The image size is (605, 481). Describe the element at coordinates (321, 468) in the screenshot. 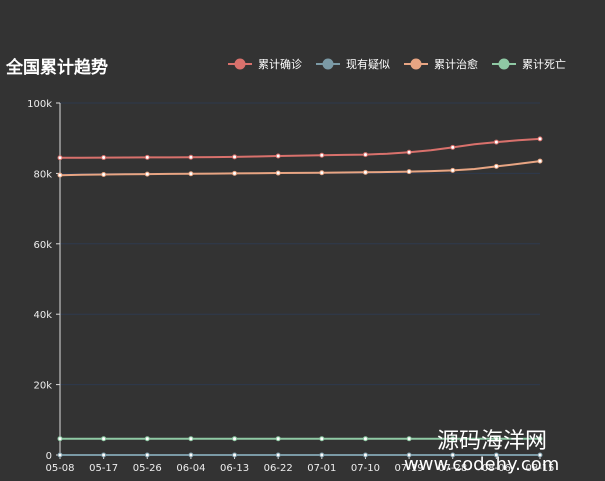

I see `x-tick-label: 07-01` at that location.